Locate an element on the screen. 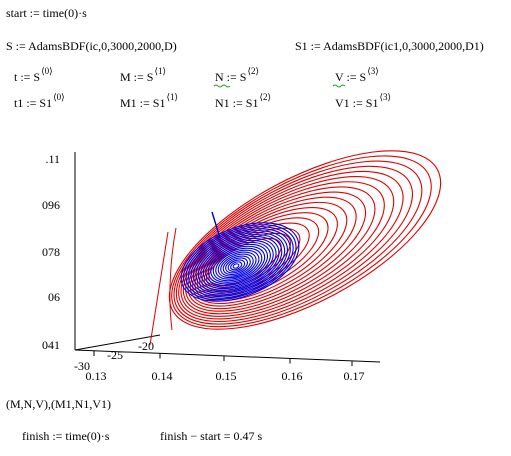 The height and width of the screenshot is (456, 511). solve-definition: S := AdamsBDF(ic,0,3000,2000,D) is located at coordinates (91, 46).